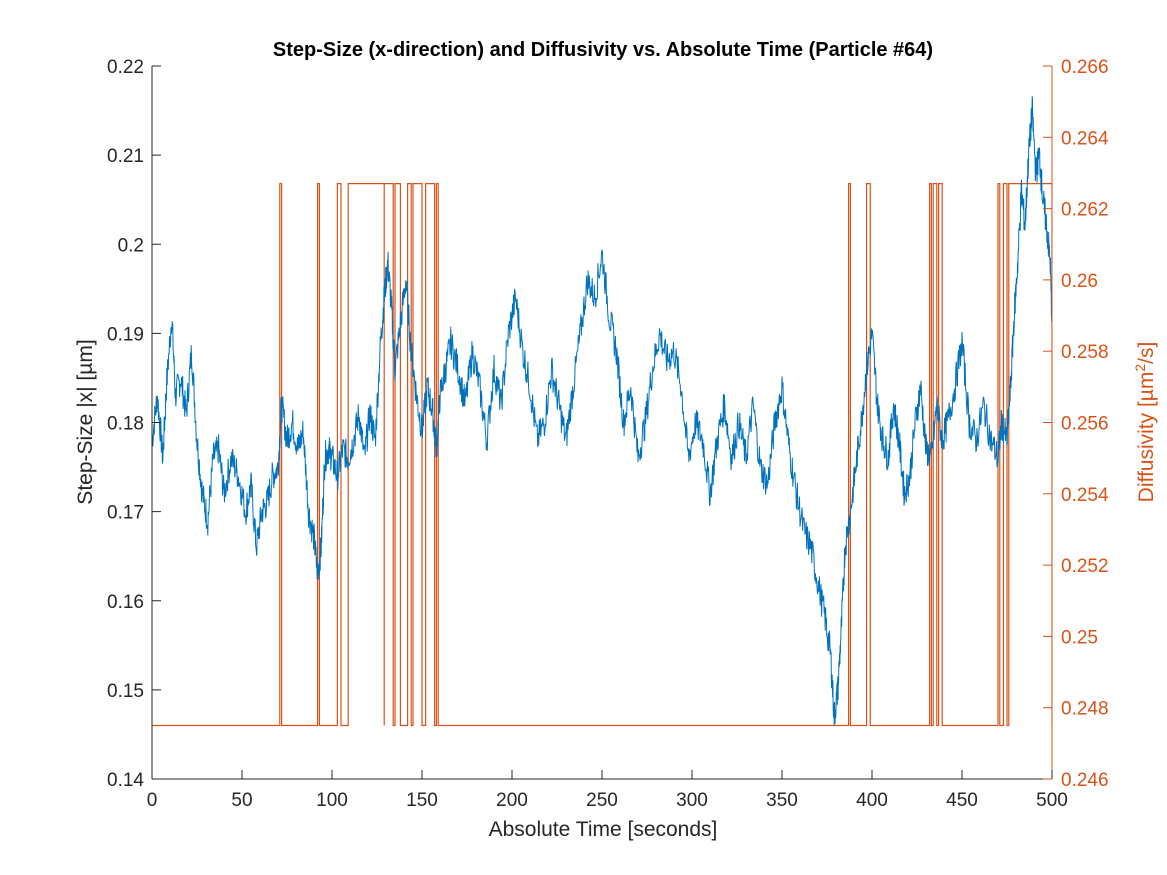 The image size is (1167, 875). I want to click on x-tick-label: 400, so click(872, 800).